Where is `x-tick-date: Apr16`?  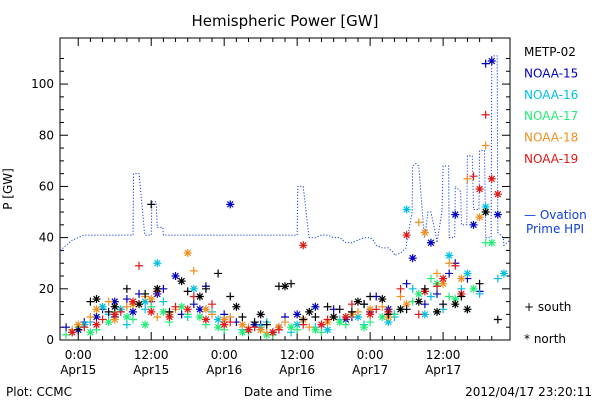 x-tick-date: Apr16 is located at coordinates (297, 370).